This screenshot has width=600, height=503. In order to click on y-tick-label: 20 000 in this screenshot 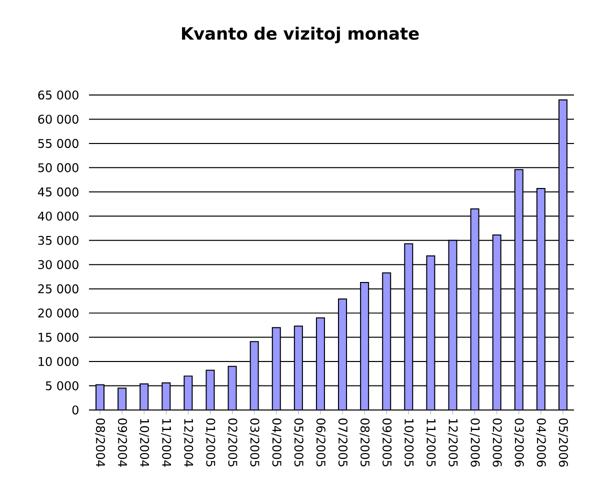, I will do `click(58, 313)`.